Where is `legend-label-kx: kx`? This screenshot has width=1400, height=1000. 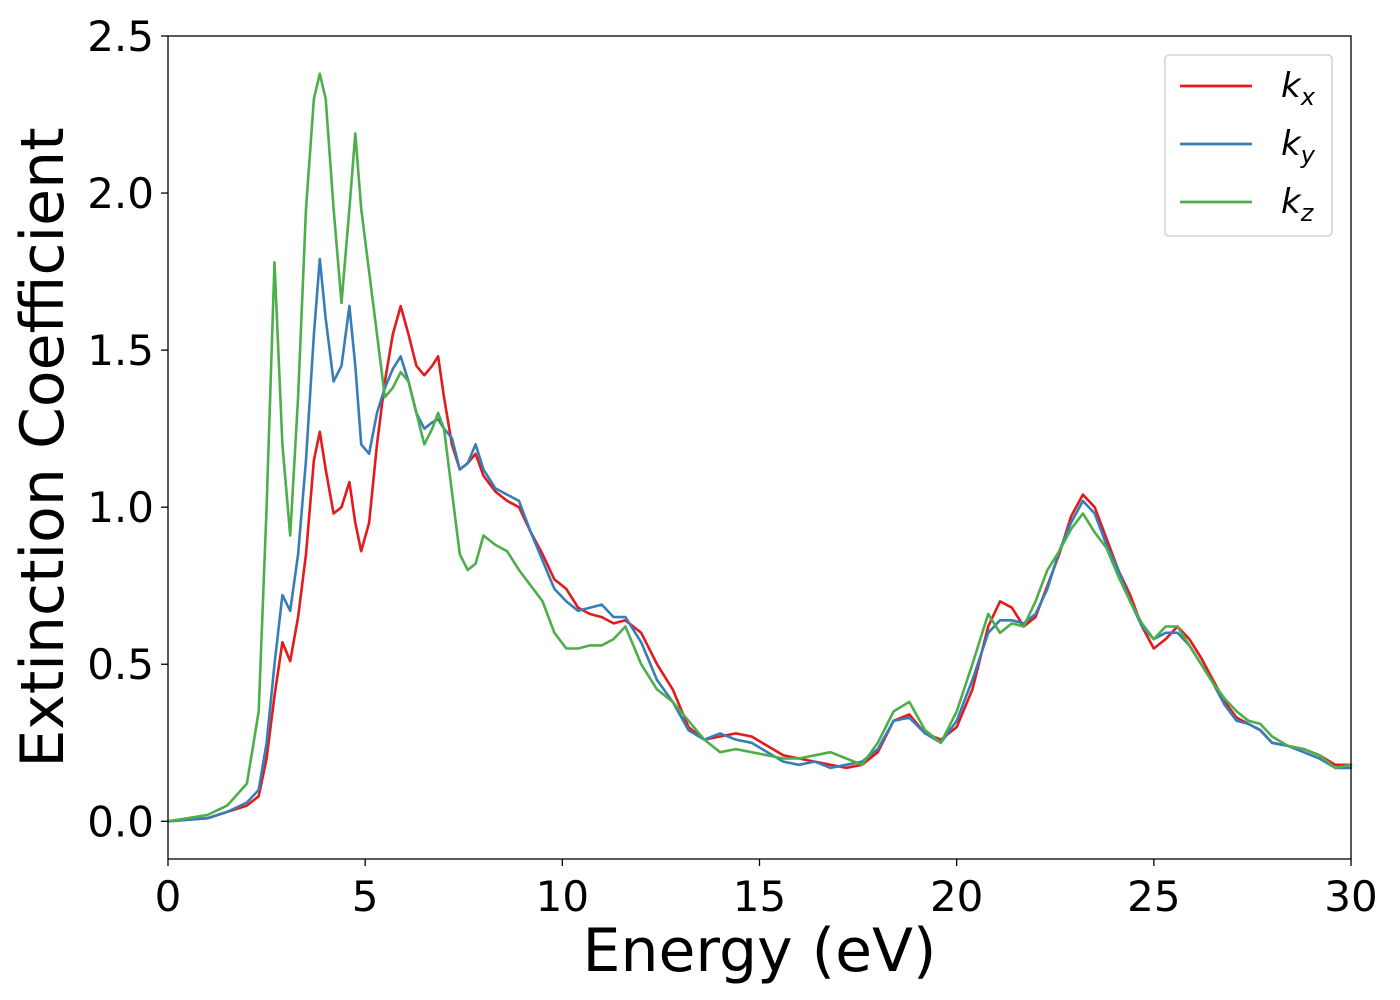 legend-label-kx: kx is located at coordinates (1298, 88).